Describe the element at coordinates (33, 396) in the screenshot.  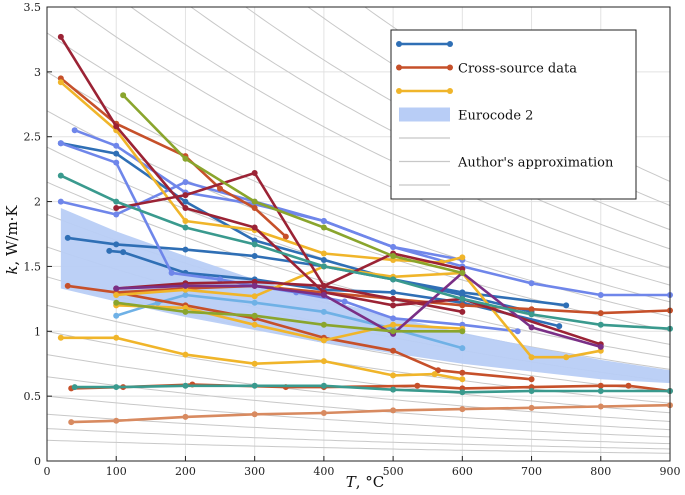
I see `y-tick-label: 0.5` at that location.